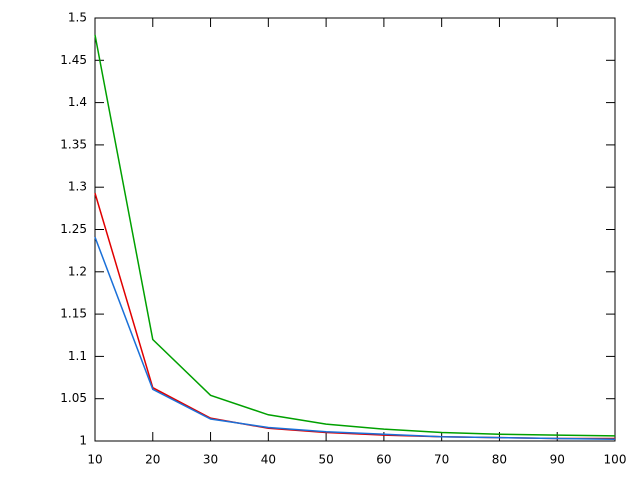  Describe the element at coordinates (77, 271) in the screenshot. I see `y-tick-label: 1.2` at that location.